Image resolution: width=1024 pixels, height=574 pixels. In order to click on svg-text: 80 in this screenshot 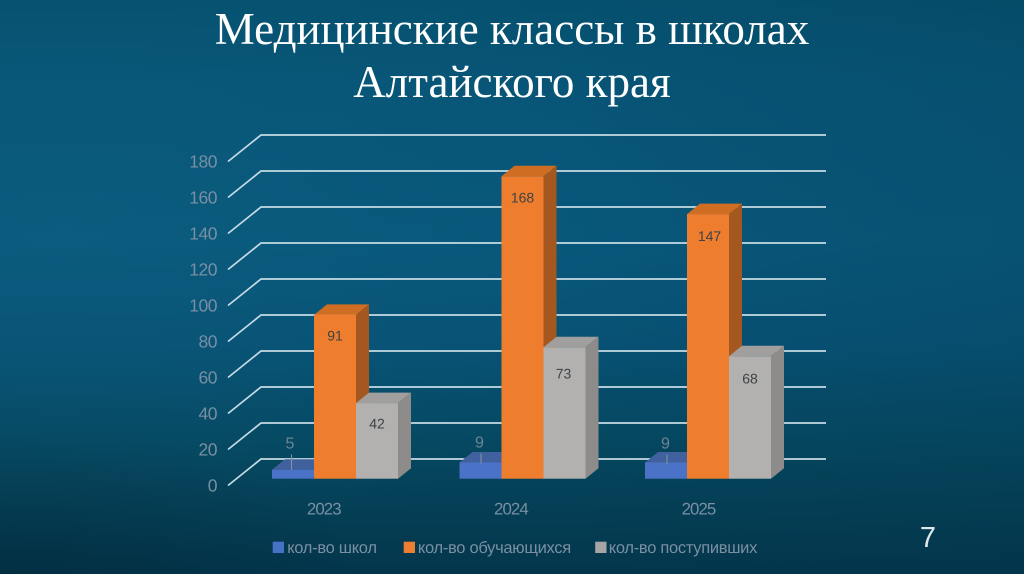, I will do `click(208, 342)`.